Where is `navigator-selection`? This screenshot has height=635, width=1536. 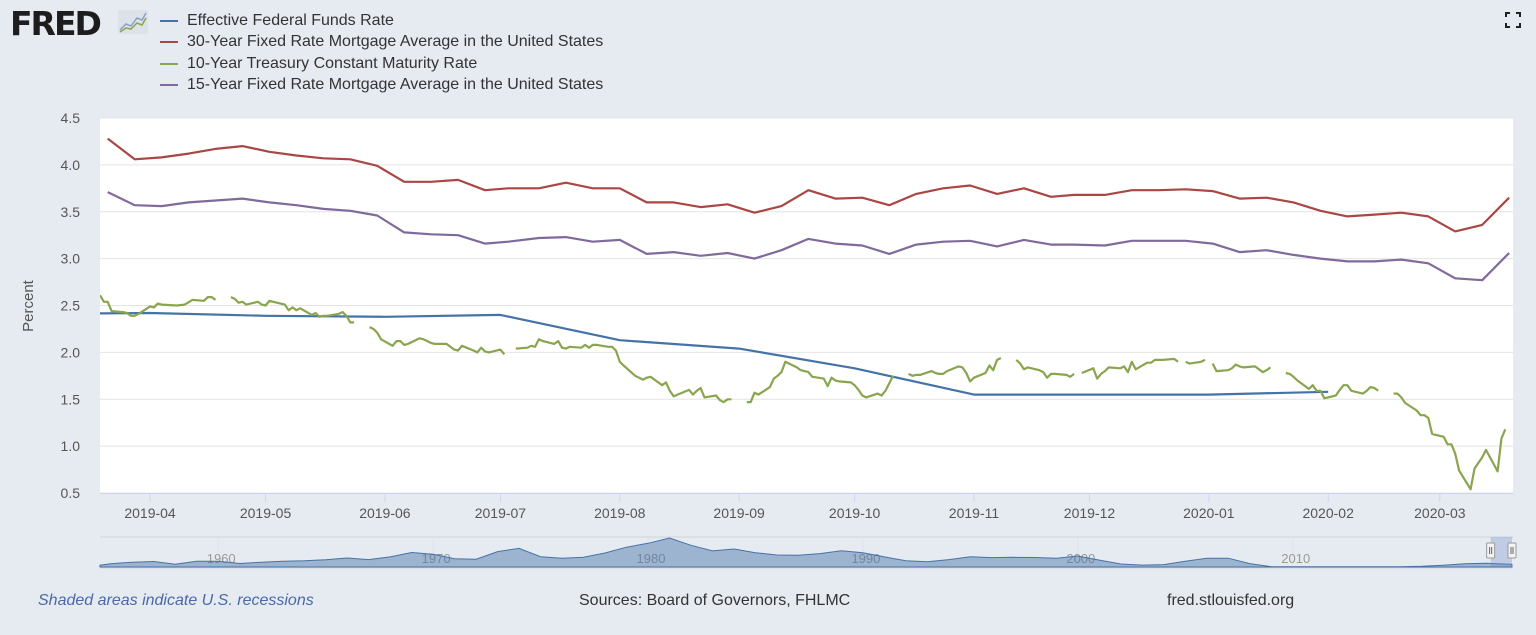 navigator-selection is located at coordinates (1501, 552).